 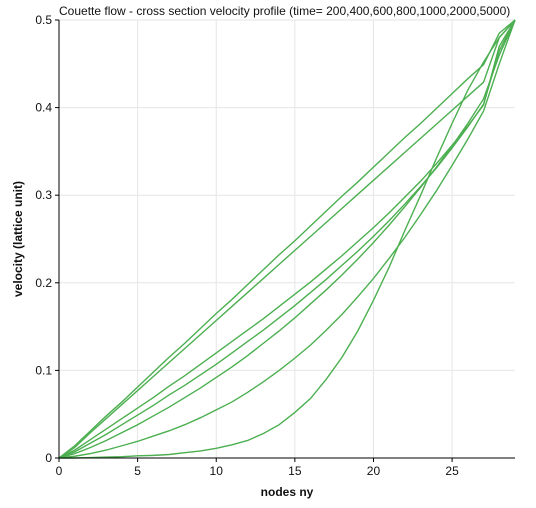 I want to click on y-tick-label: 0.2, so click(x=43, y=283).